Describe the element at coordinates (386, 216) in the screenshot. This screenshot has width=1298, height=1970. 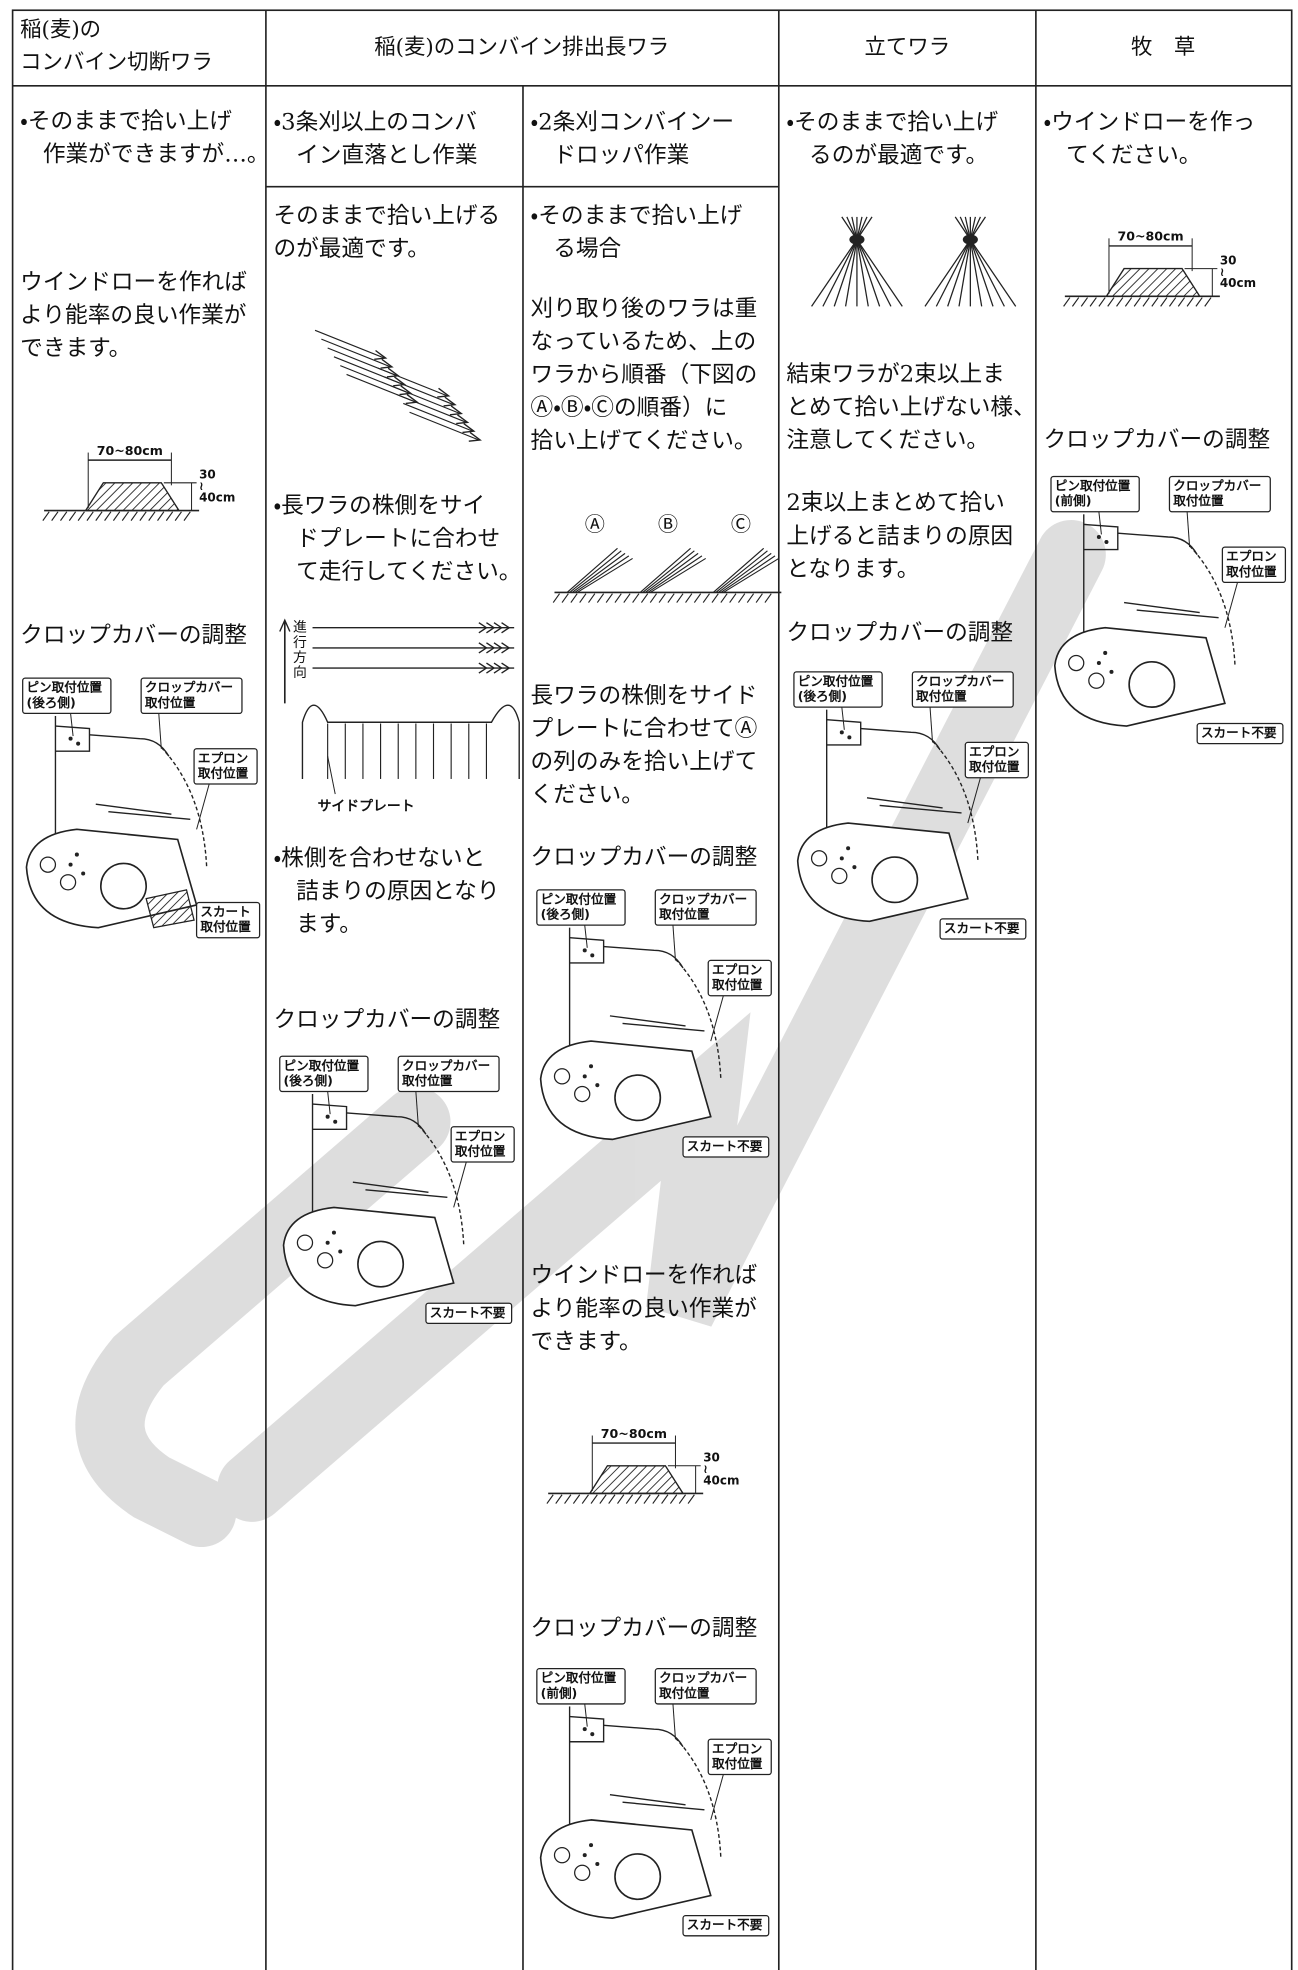
I see `text: そのままで拾い上げる` at that location.